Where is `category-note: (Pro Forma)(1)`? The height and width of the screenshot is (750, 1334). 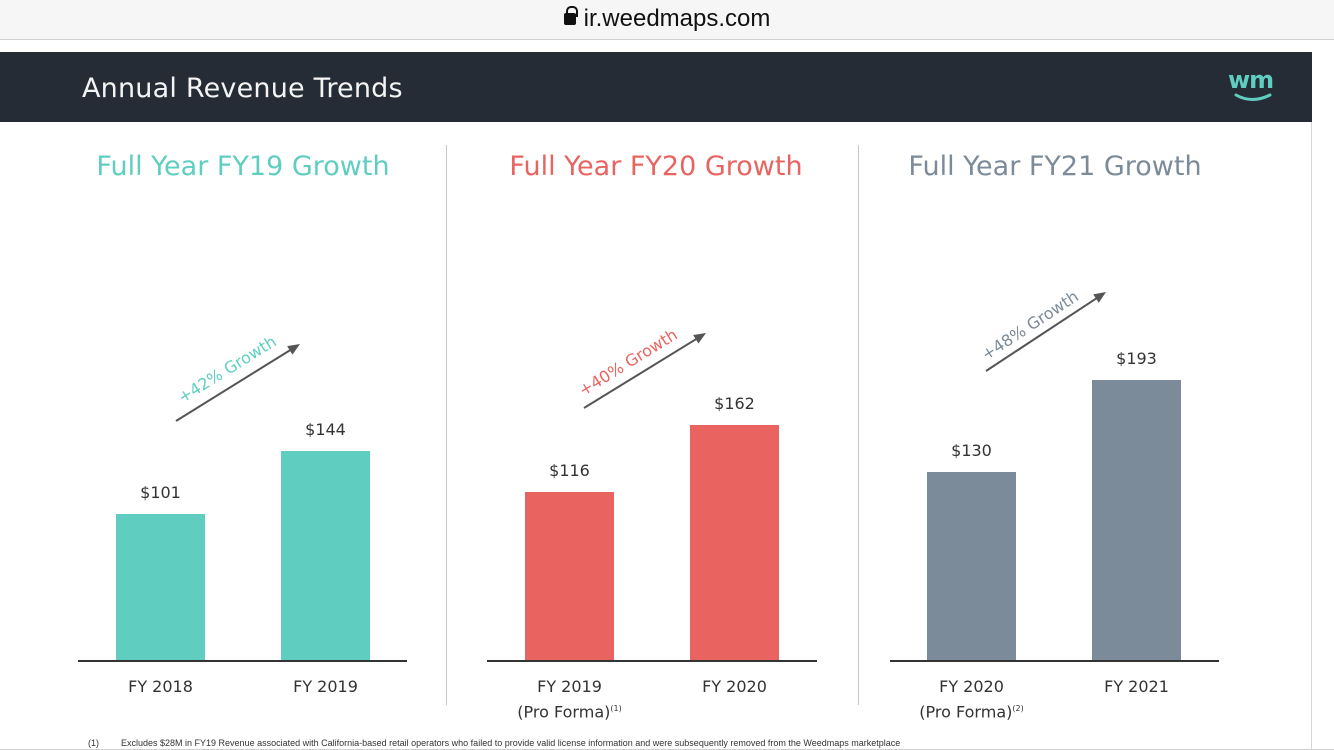
category-note: (Pro Forma)(1) is located at coordinates (569, 712).